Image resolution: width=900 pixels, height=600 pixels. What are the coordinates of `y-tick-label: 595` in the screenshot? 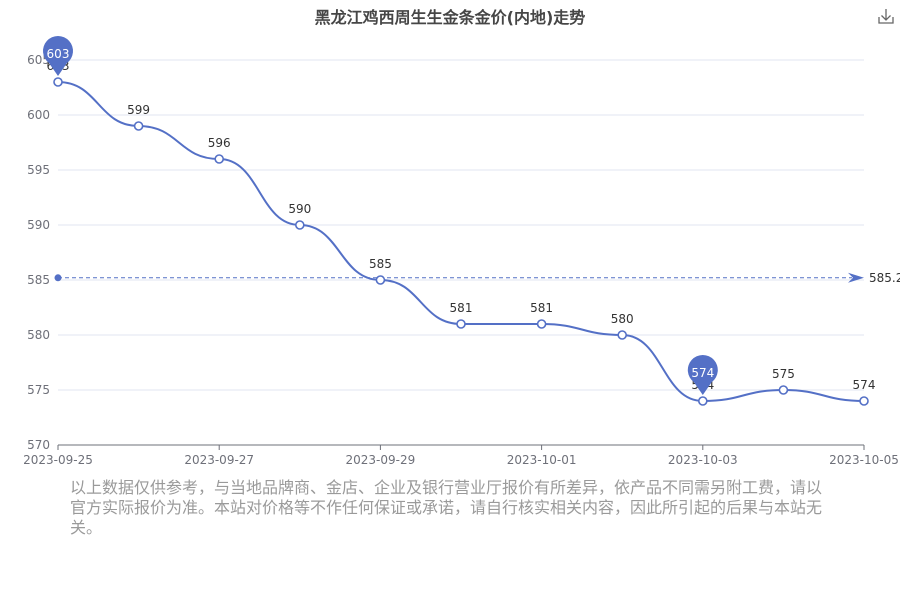 It's located at (38, 170).